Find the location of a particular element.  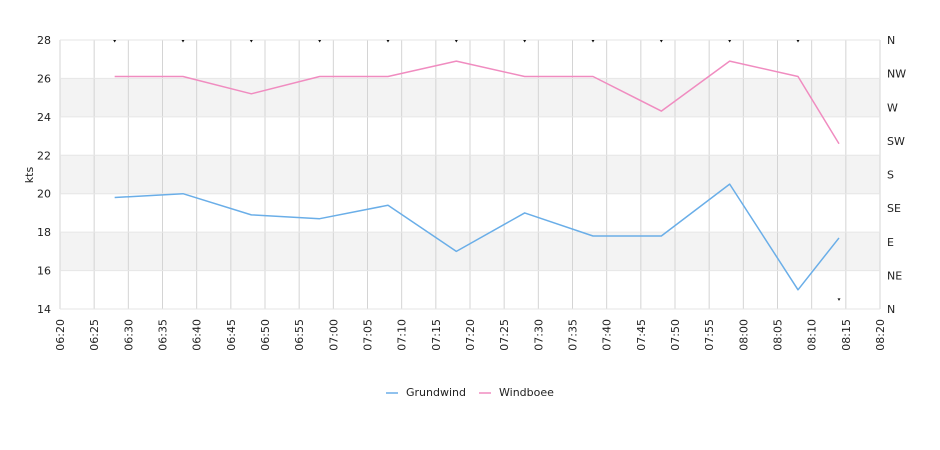

x-tick-label: 06:20 is located at coordinates (60, 335).